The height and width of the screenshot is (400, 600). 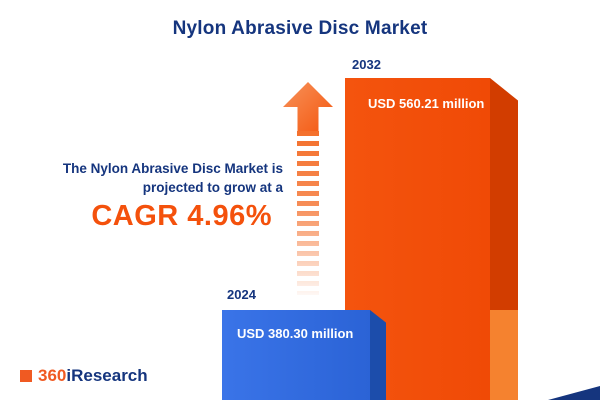 What do you see at coordinates (295, 333) in the screenshot?
I see `value-label-2024: USD 380.30 million` at bounding box center [295, 333].